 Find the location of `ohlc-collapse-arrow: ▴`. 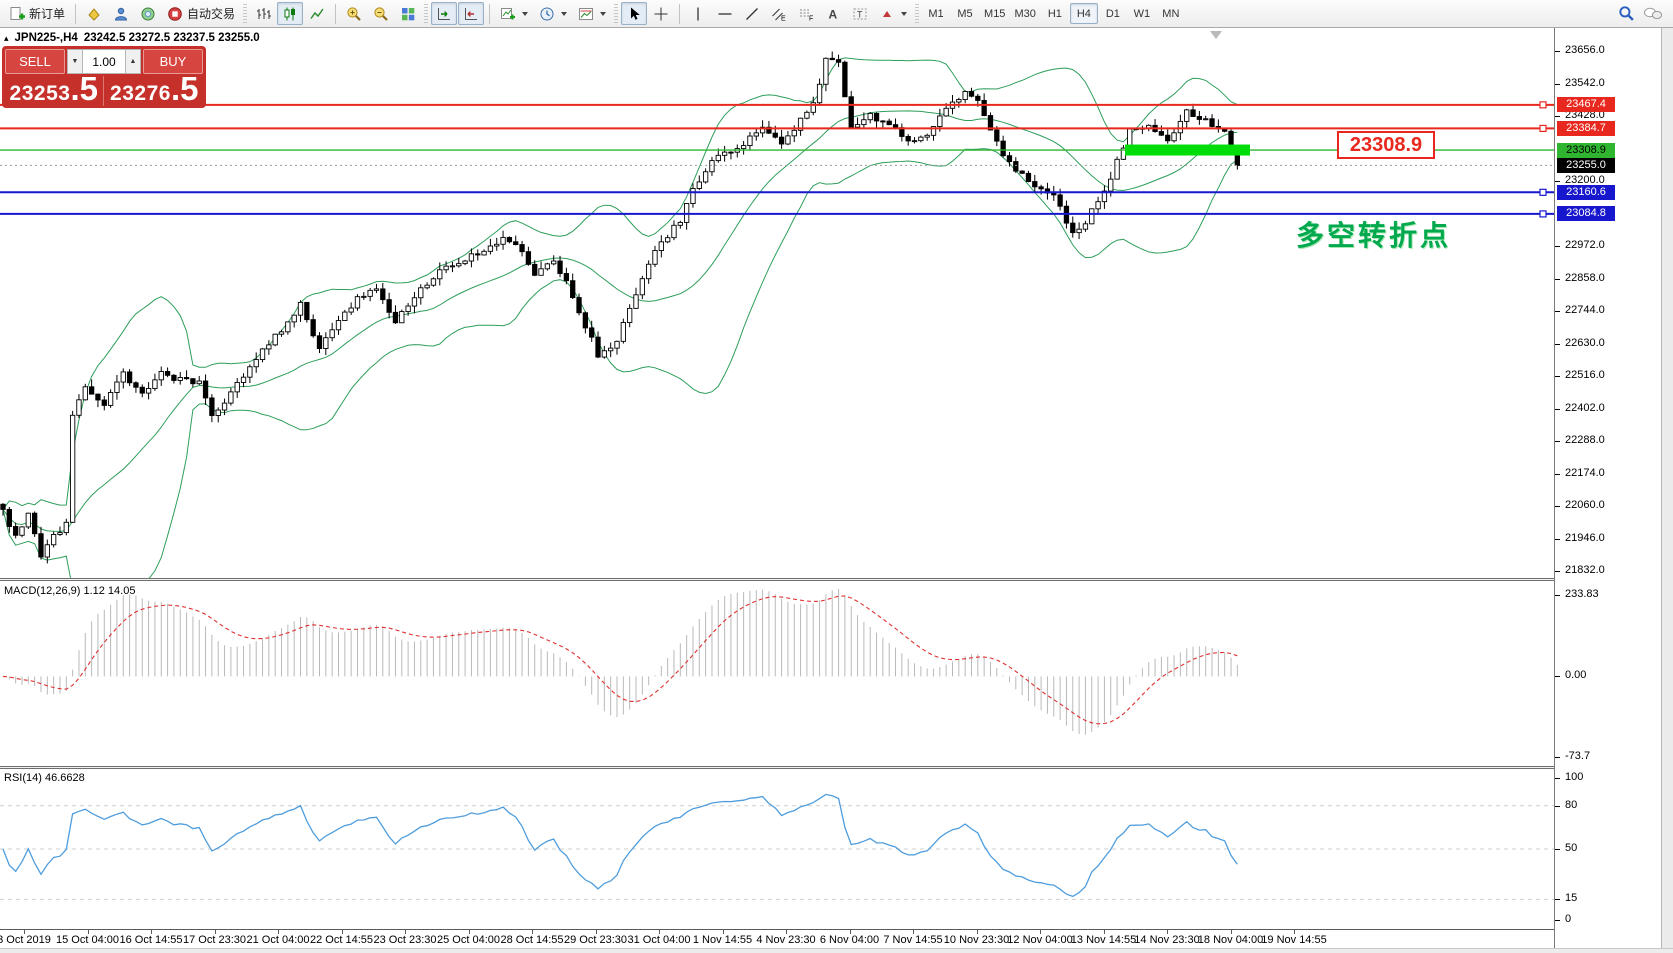

ohlc-collapse-arrow: ▴ is located at coordinates (6, 37).